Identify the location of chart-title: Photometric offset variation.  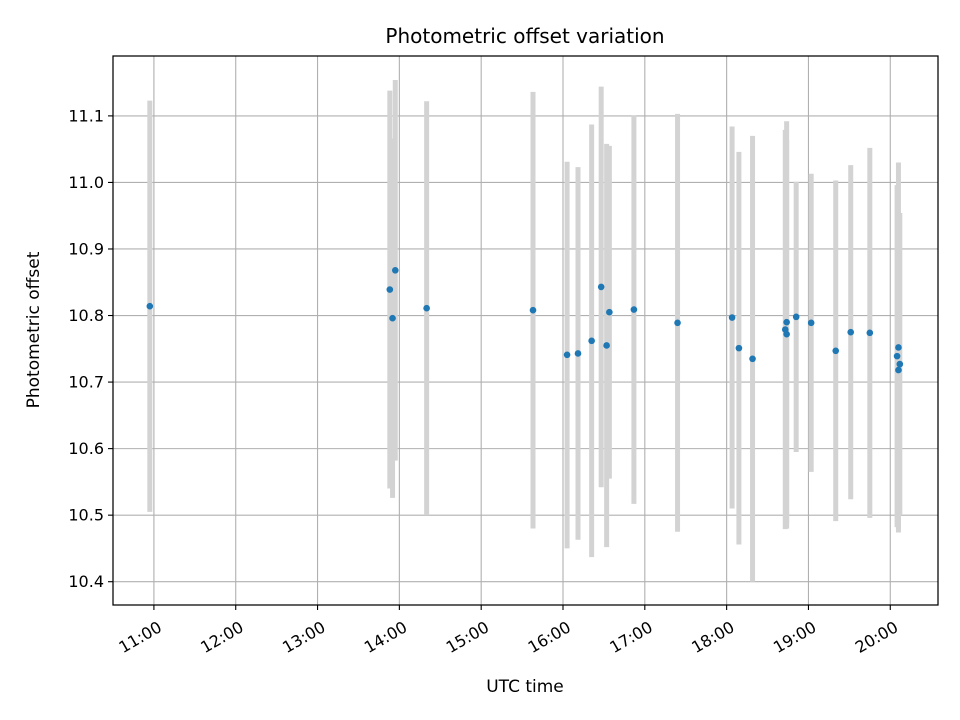
(524, 36).